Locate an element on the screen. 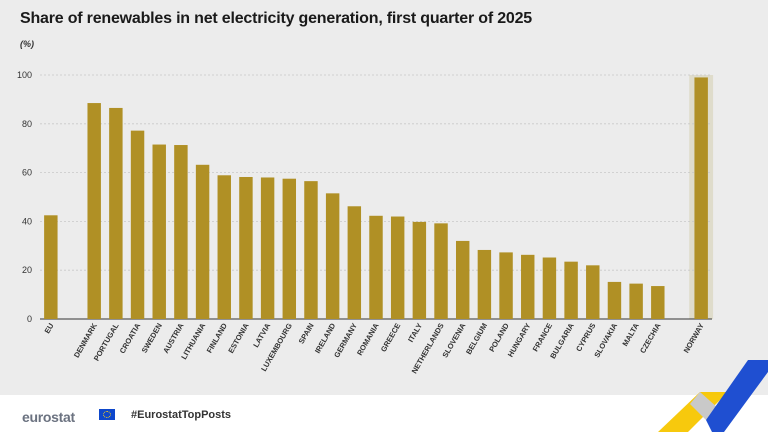 Image resolution: width=768 pixels, height=432 pixels. bar-cyprus is located at coordinates (593, 292).